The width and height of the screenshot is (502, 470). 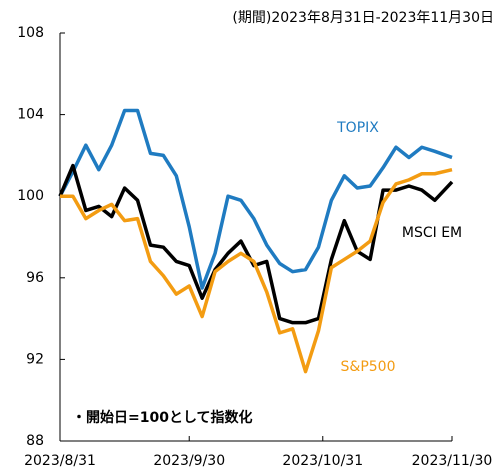 What do you see at coordinates (30, 33) in the screenshot?
I see `y-tick-label: 108` at bounding box center [30, 33].